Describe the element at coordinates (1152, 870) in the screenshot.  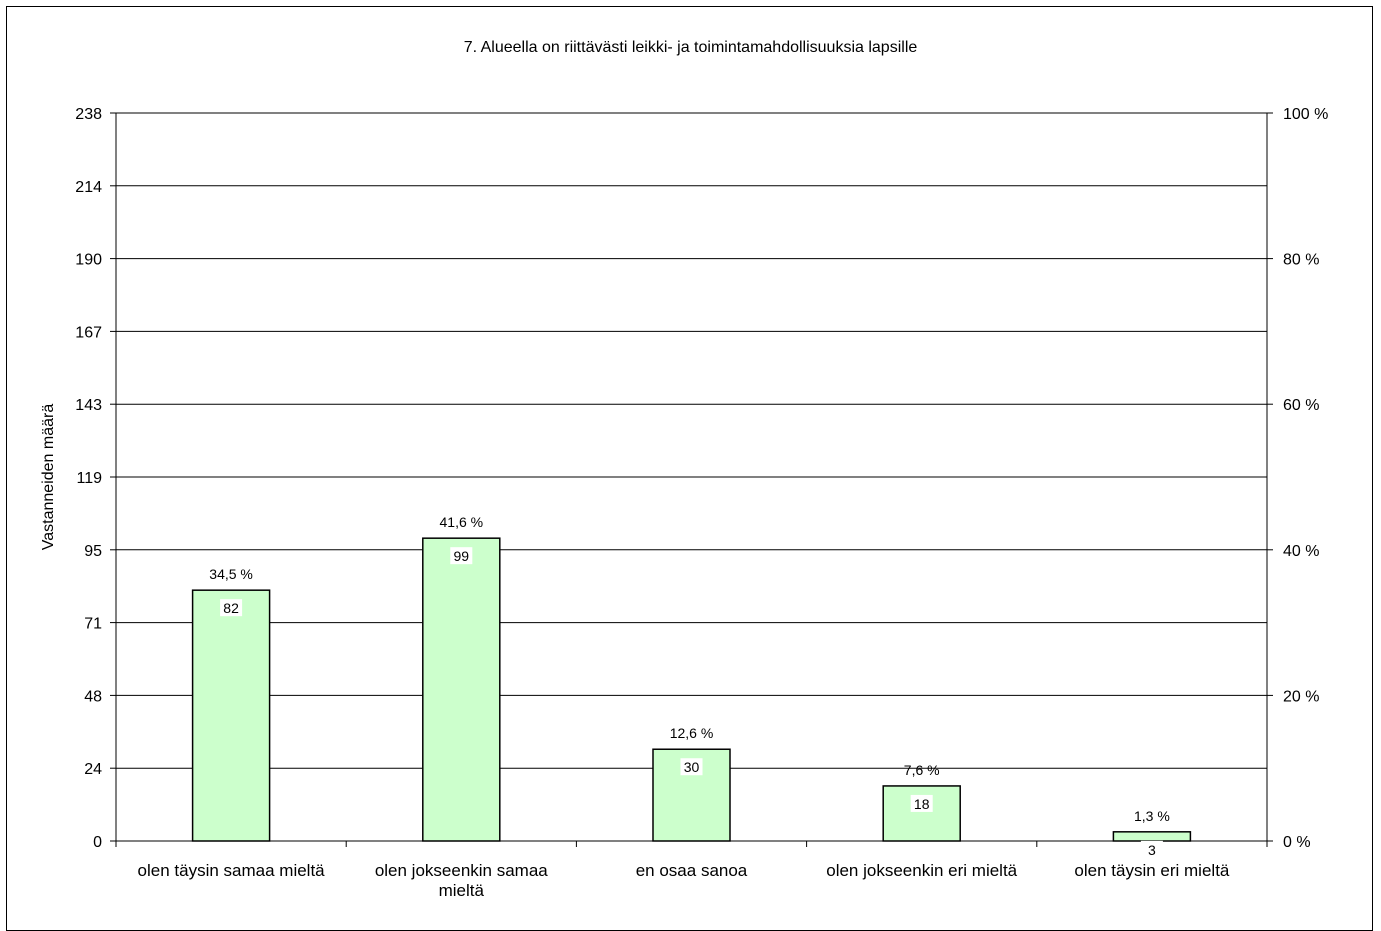
I see `category-label: olen täysin eri mieltä` at that location.